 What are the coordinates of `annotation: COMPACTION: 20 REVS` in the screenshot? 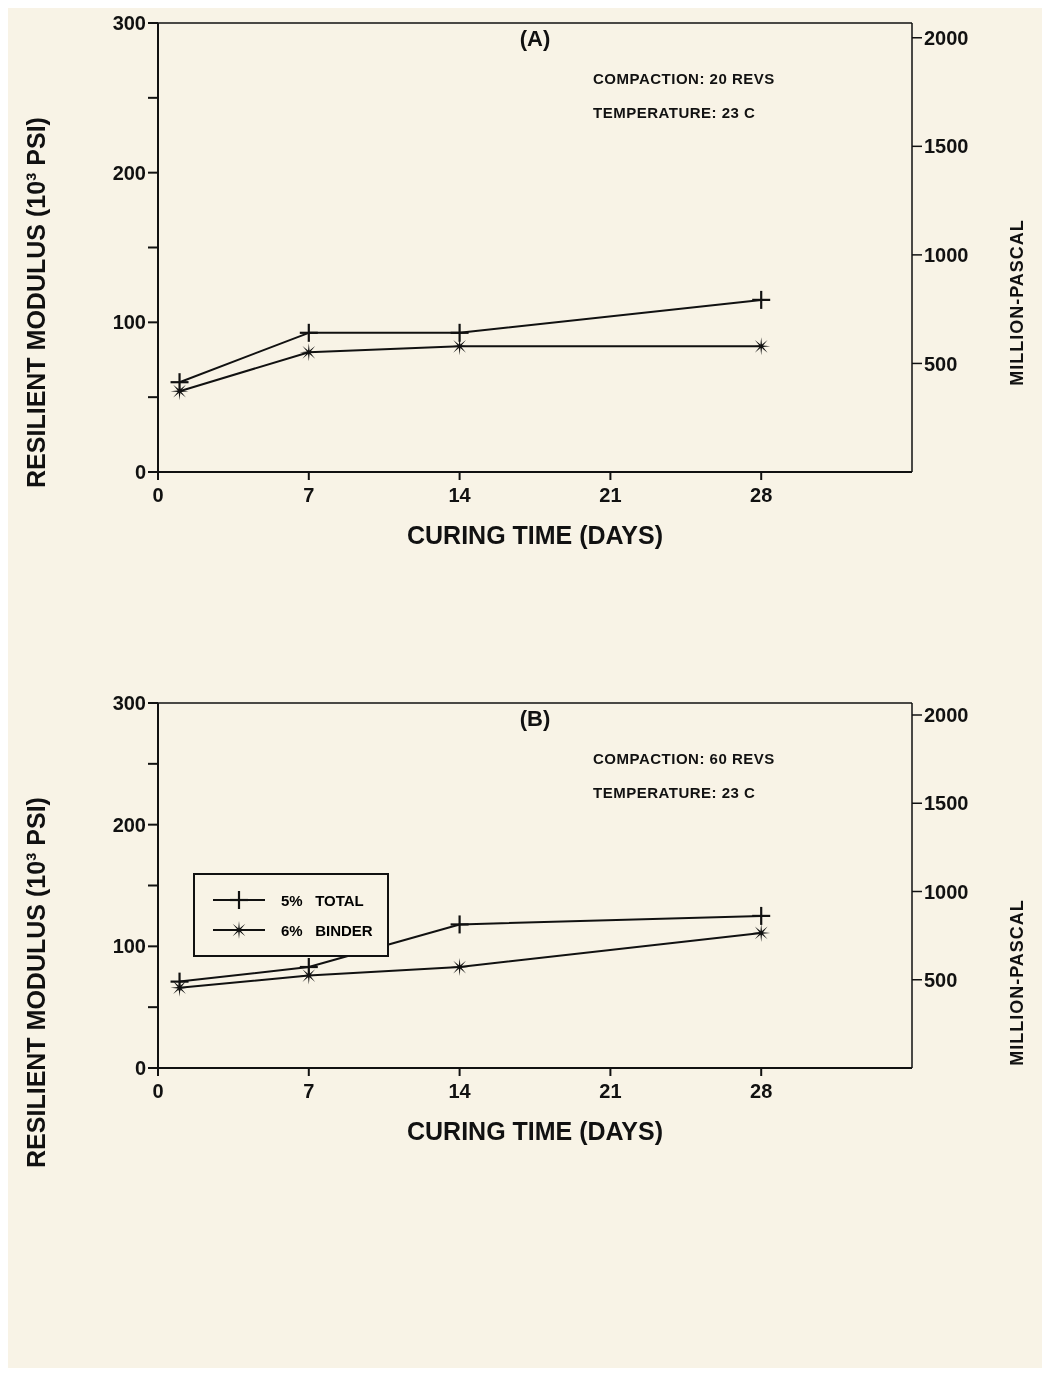 It's located at (684, 78).